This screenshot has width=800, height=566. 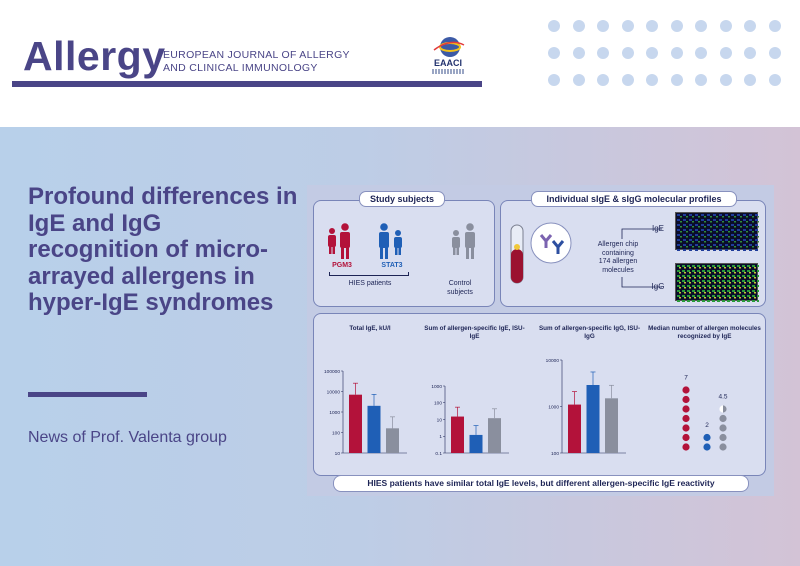 I want to click on chart1-tick-label: 10, so click(x=338, y=454).